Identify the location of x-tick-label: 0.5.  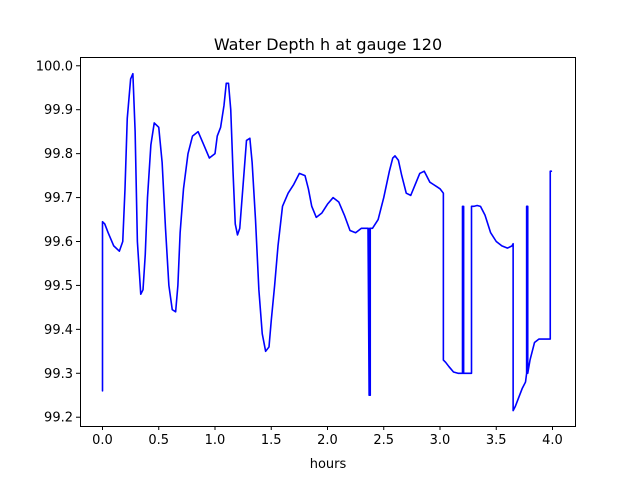
(158, 440).